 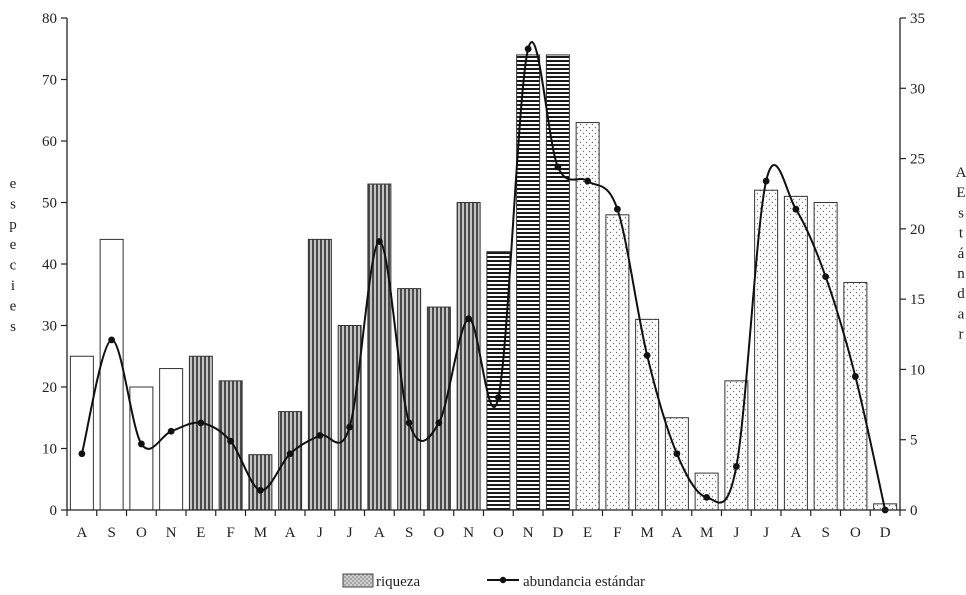 I want to click on right-tick-label: 5, so click(x=914, y=441).